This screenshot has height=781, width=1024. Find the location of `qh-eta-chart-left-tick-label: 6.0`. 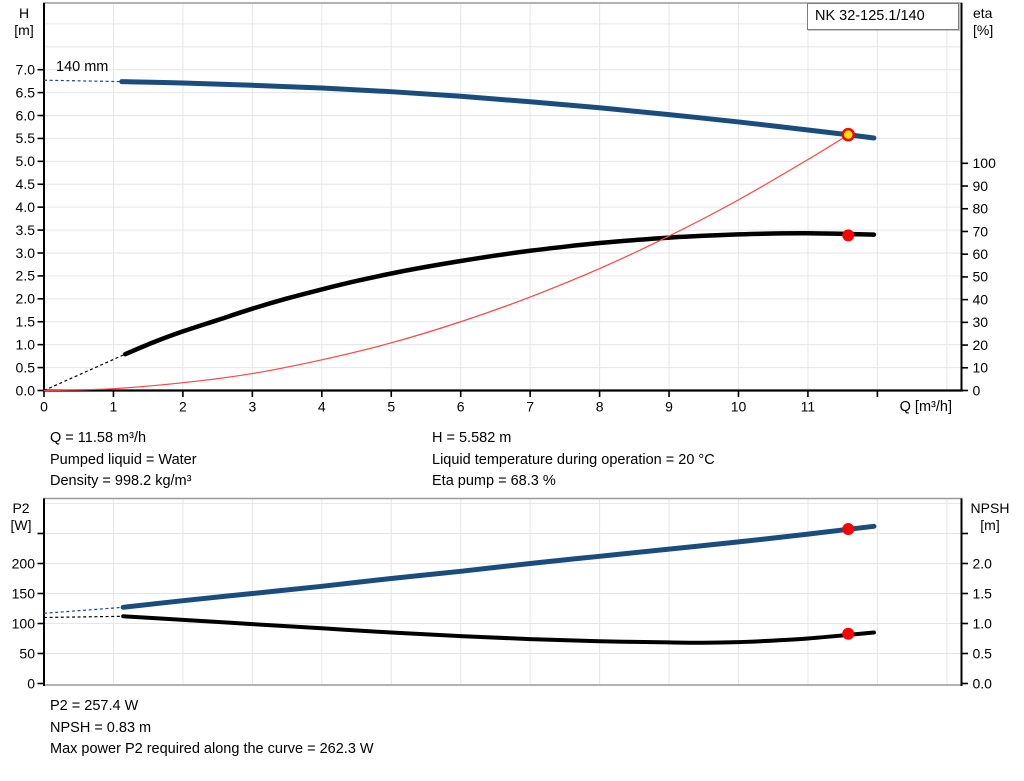

qh-eta-chart-left-tick-label: 6.0 is located at coordinates (26, 115).